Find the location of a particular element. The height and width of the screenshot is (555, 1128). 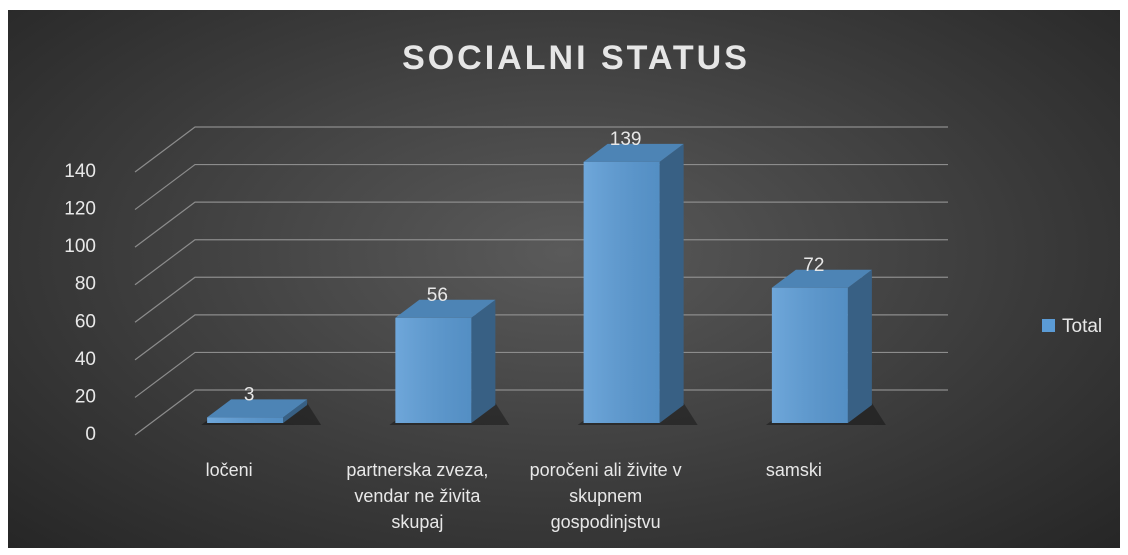

data-label: 139 is located at coordinates (626, 139).